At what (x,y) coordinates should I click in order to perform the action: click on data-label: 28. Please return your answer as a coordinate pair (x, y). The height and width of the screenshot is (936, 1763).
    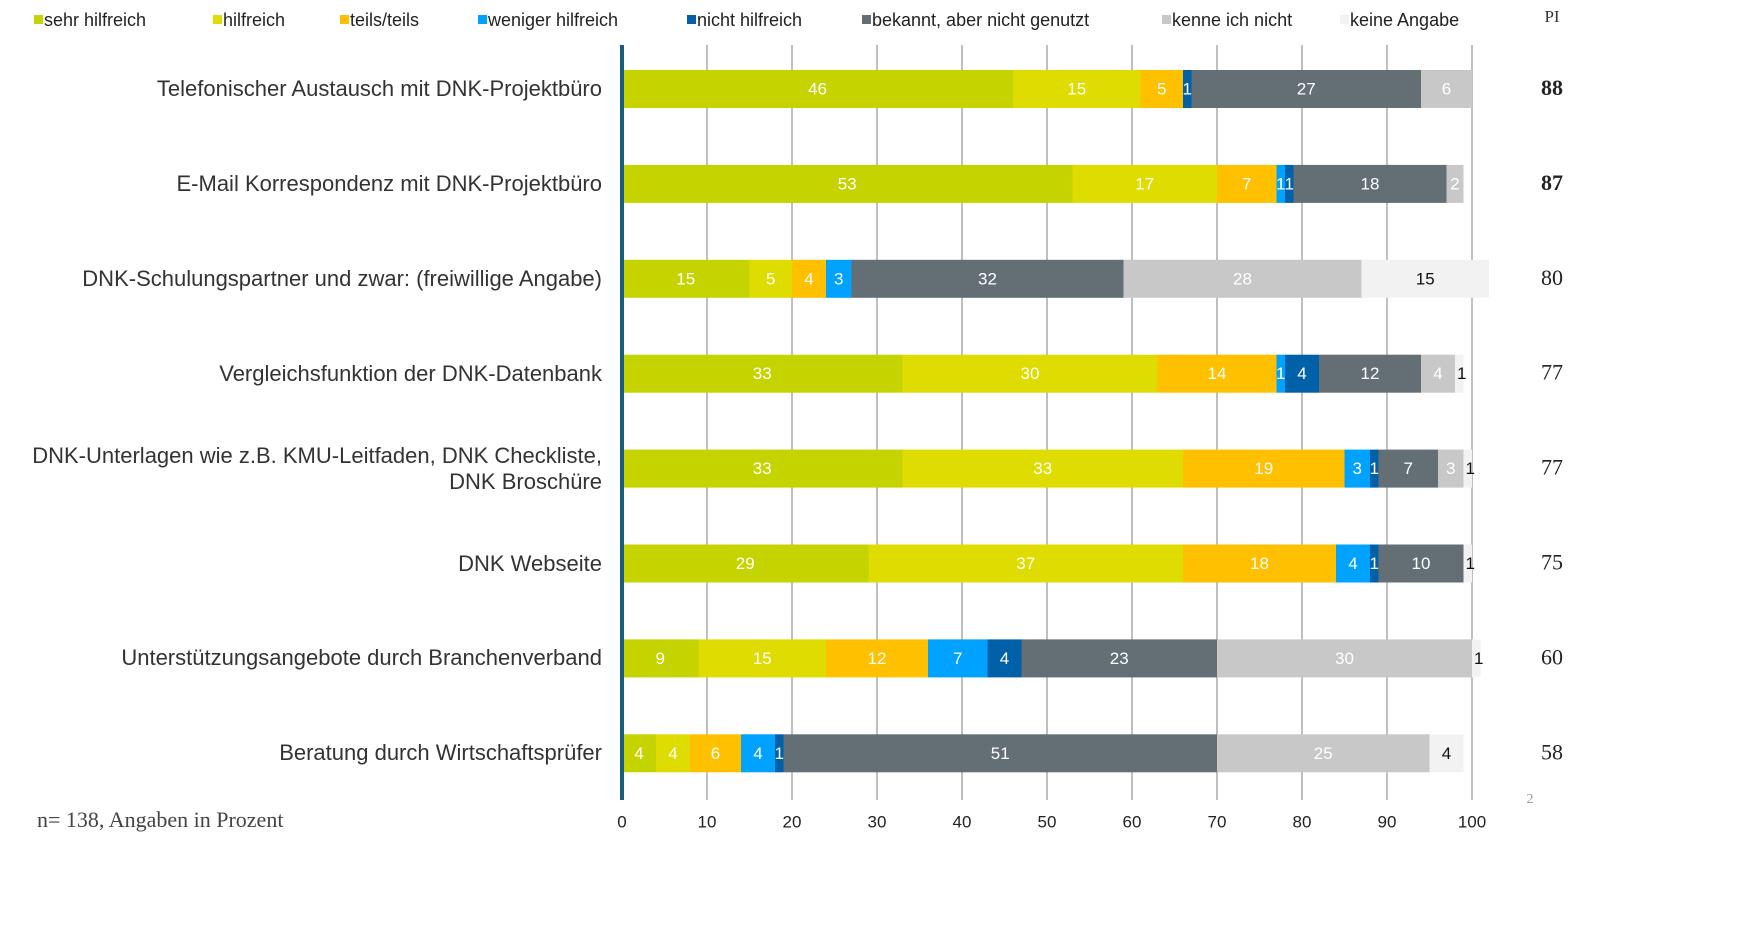
    Looking at the image, I should click on (1242, 278).